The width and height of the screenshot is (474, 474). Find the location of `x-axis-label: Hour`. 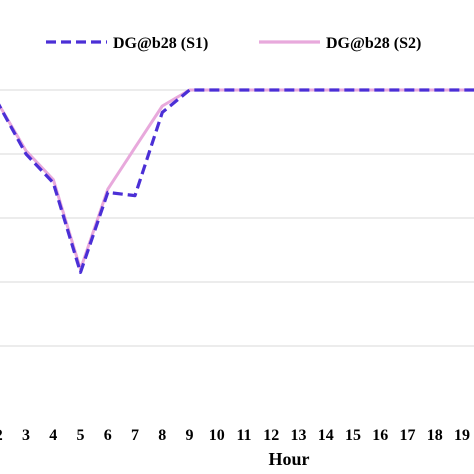

x-axis-label: Hour is located at coordinates (288, 459).